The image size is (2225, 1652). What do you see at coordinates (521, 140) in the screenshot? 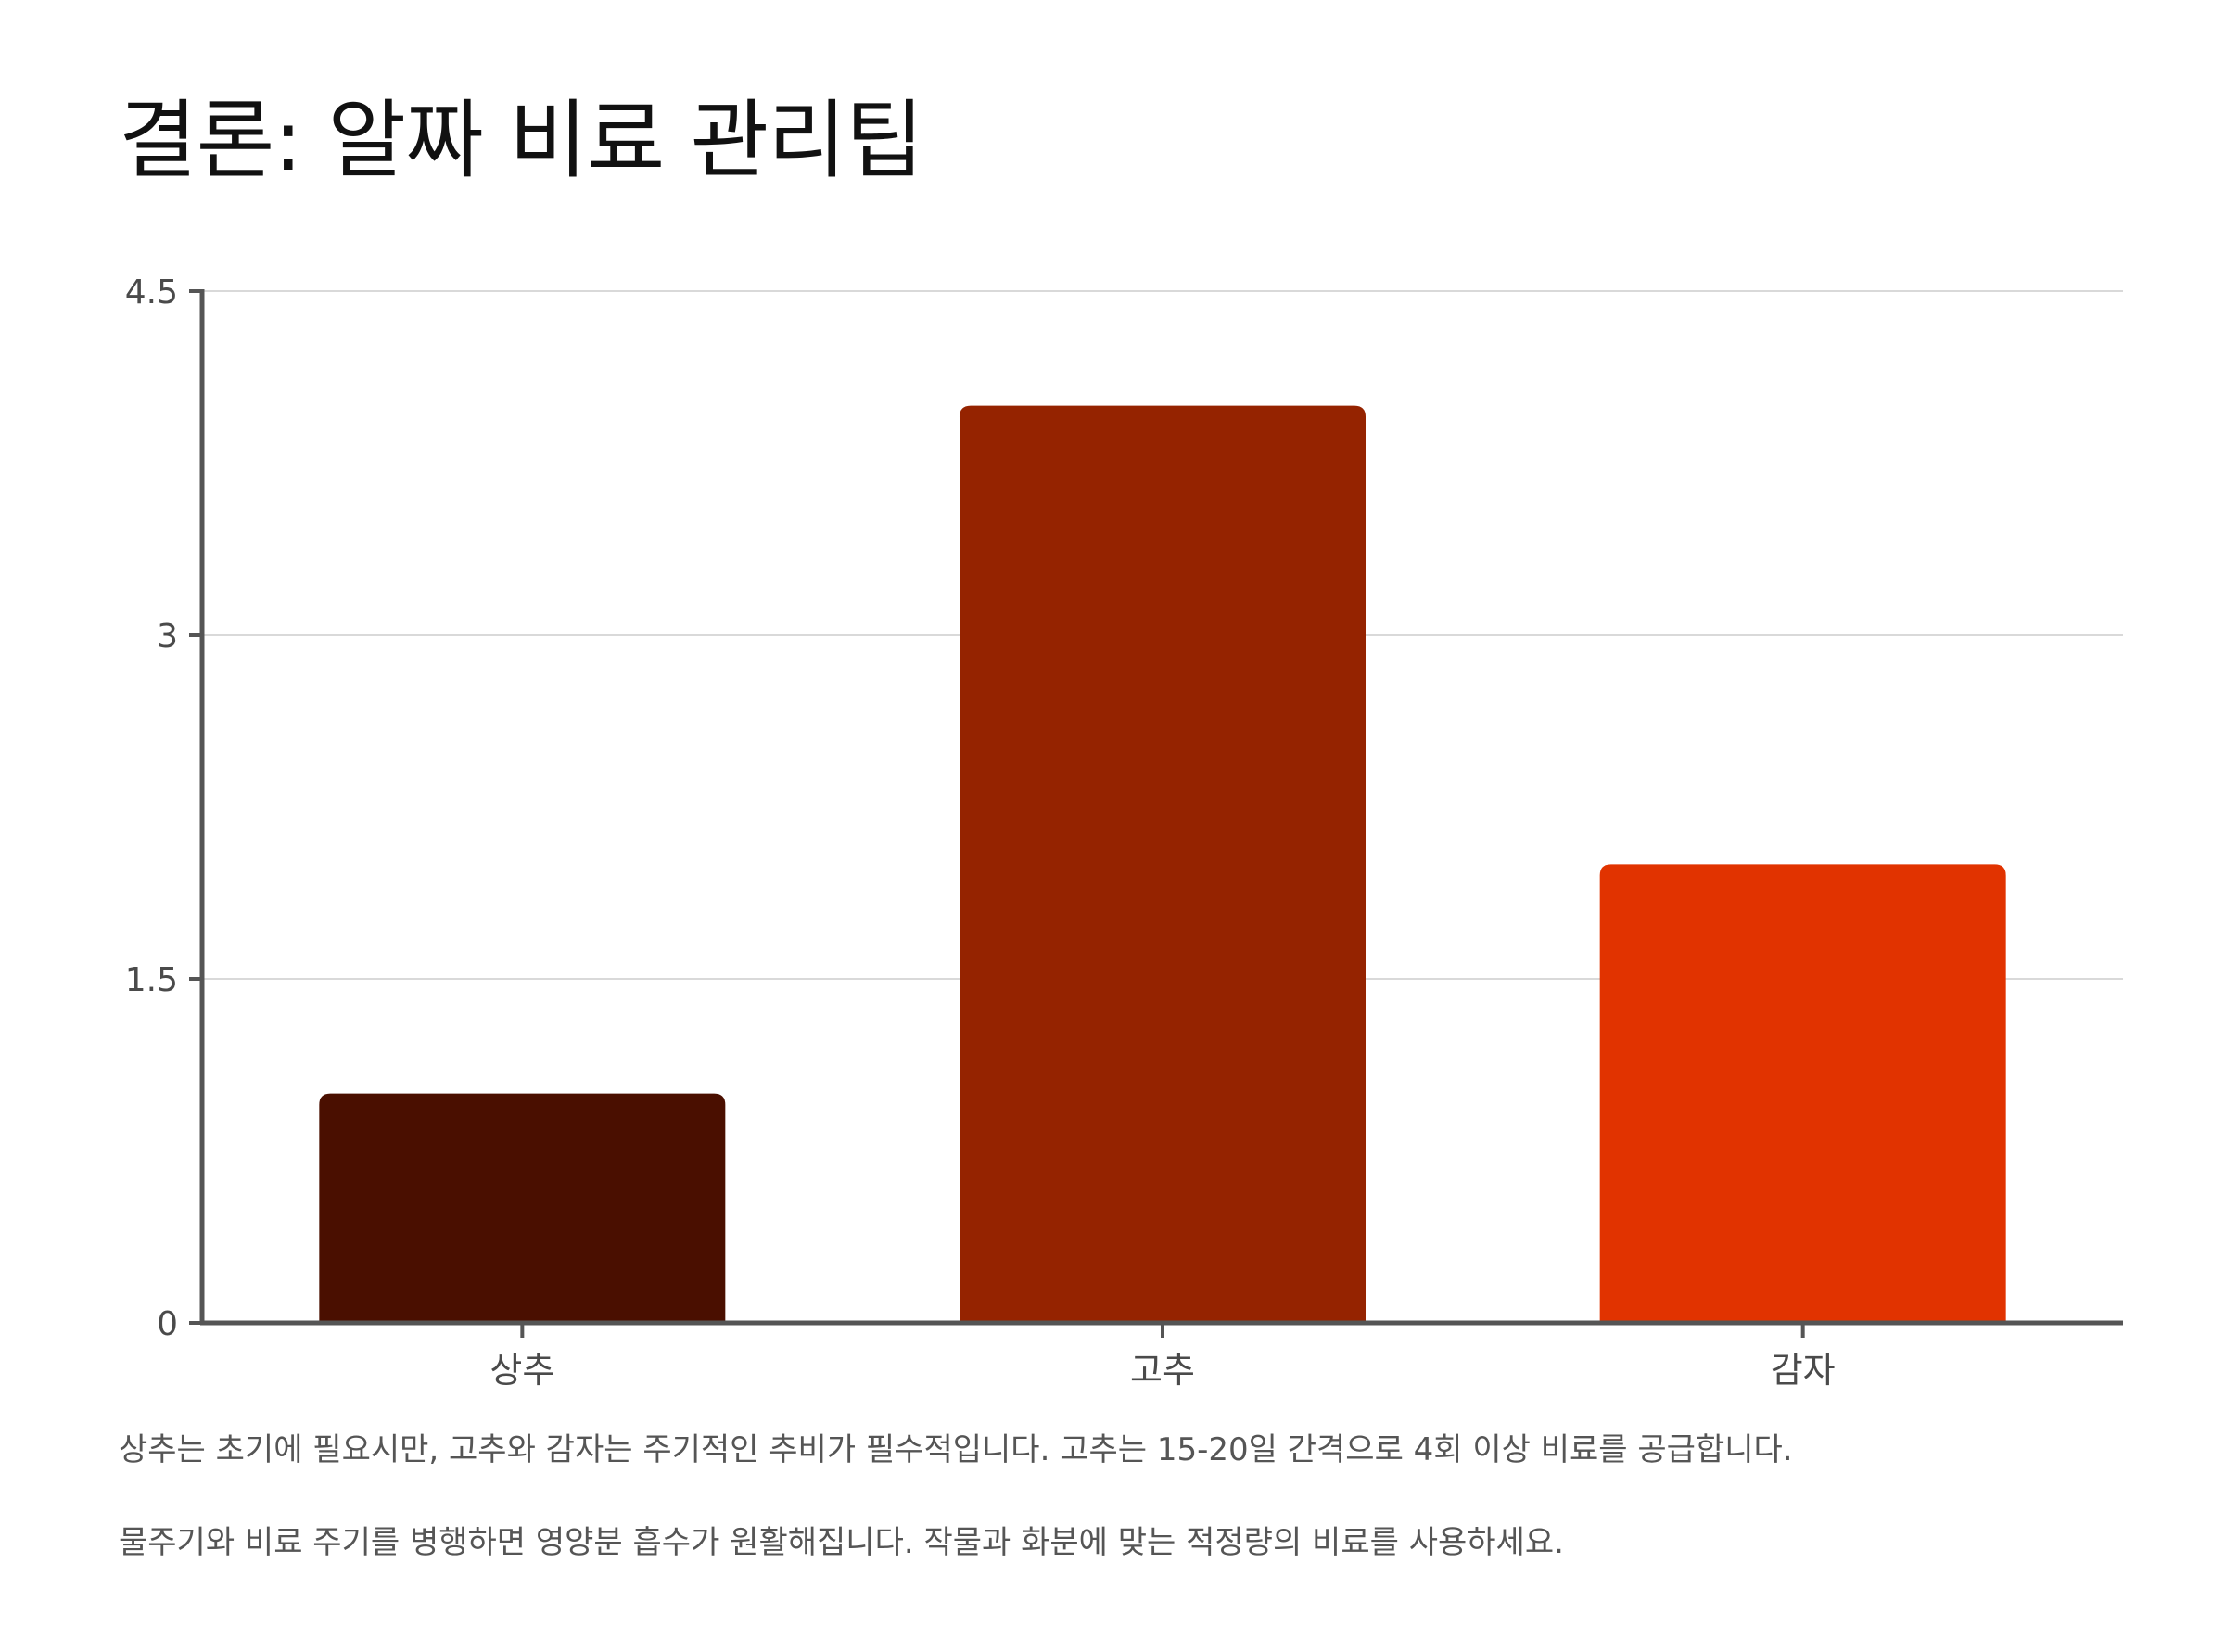
I see `page-title: 결론: 알짜 비료 관리팁` at bounding box center [521, 140].